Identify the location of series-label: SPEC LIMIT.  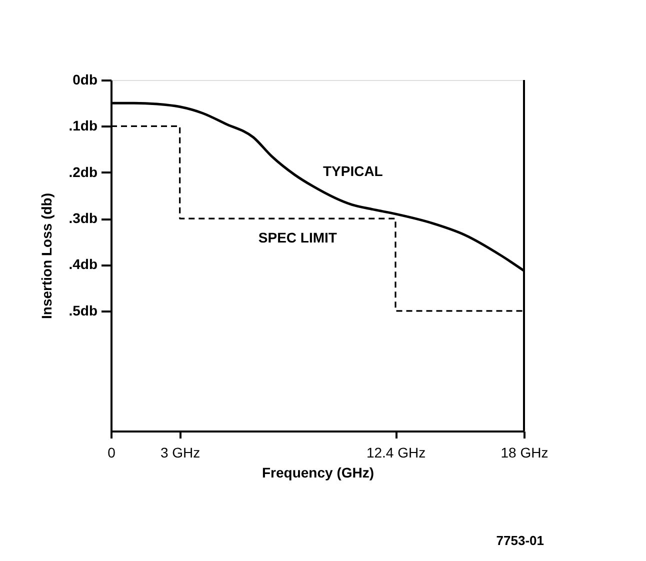
(298, 238).